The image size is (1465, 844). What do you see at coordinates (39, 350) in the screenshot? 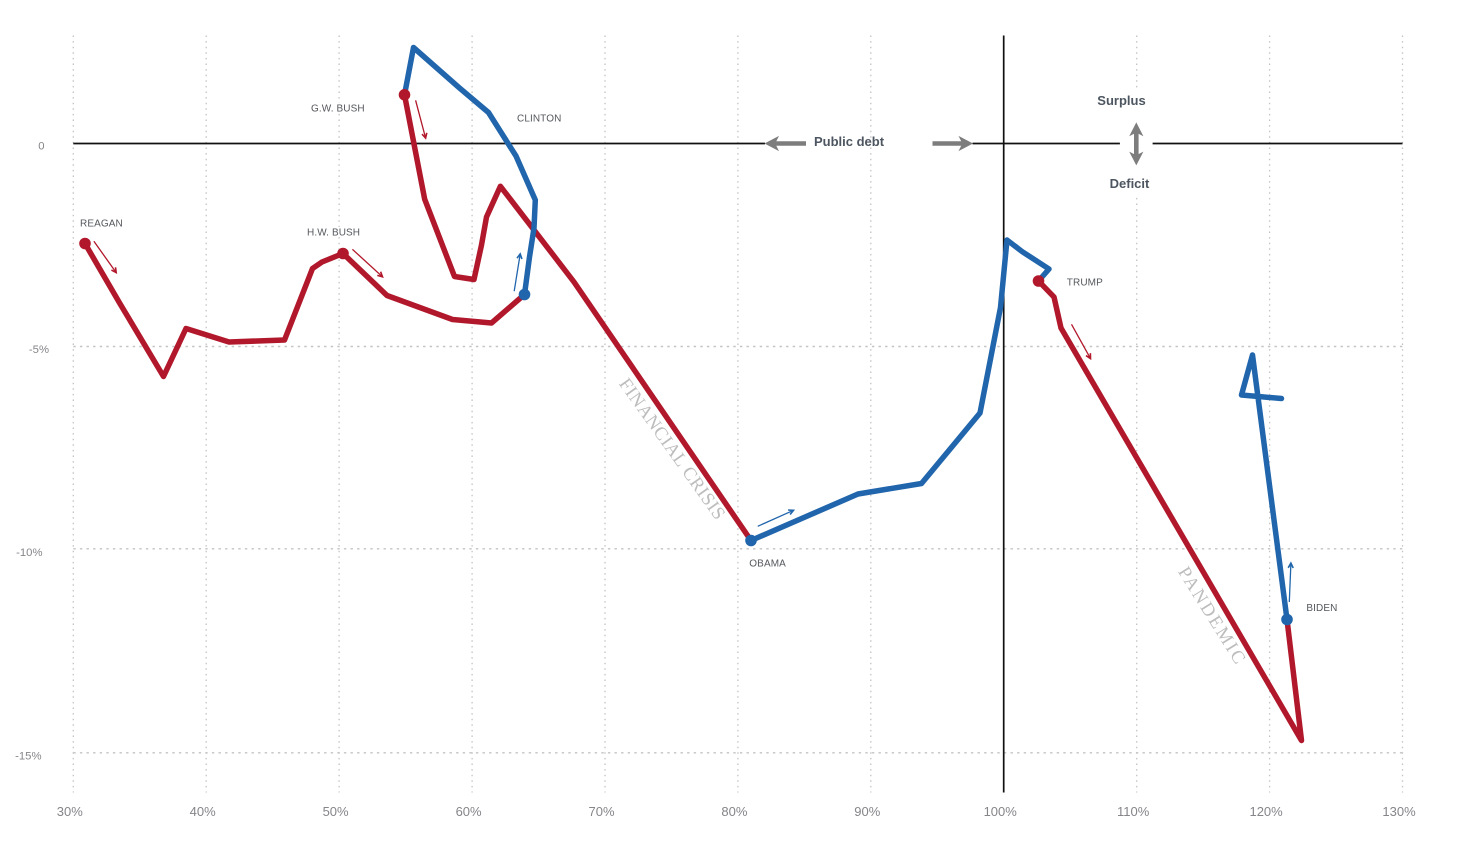
I see `svg-text: -5%` at bounding box center [39, 350].